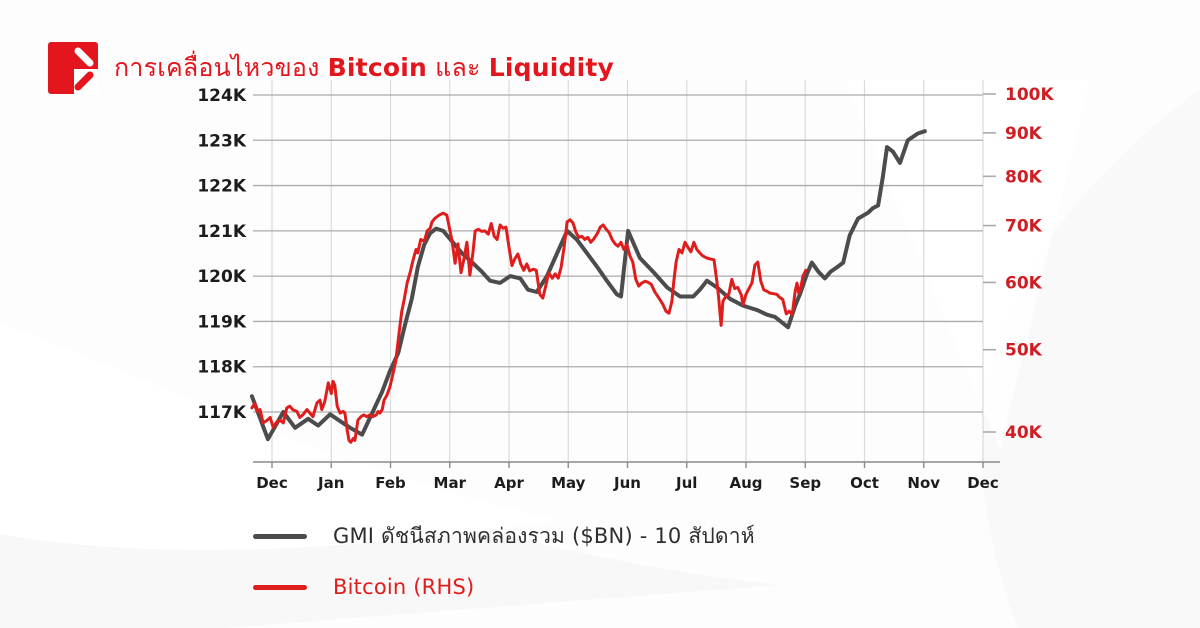 This screenshot has width=1200, height=628. I want to click on month-label: Oct, so click(864, 483).